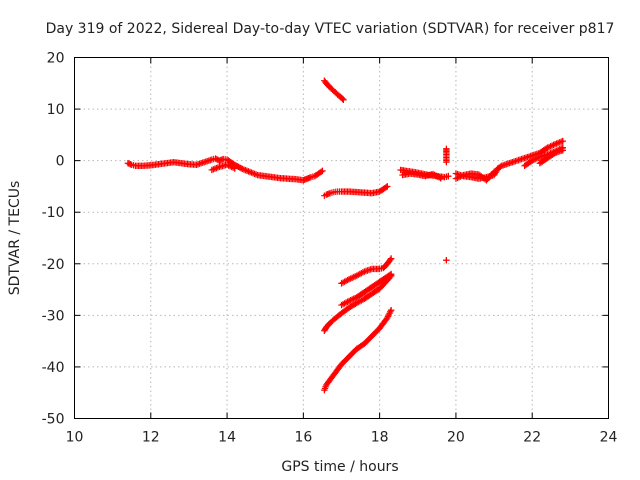  What do you see at coordinates (53, 213) in the screenshot?
I see `y-tick-label: -10` at bounding box center [53, 213].